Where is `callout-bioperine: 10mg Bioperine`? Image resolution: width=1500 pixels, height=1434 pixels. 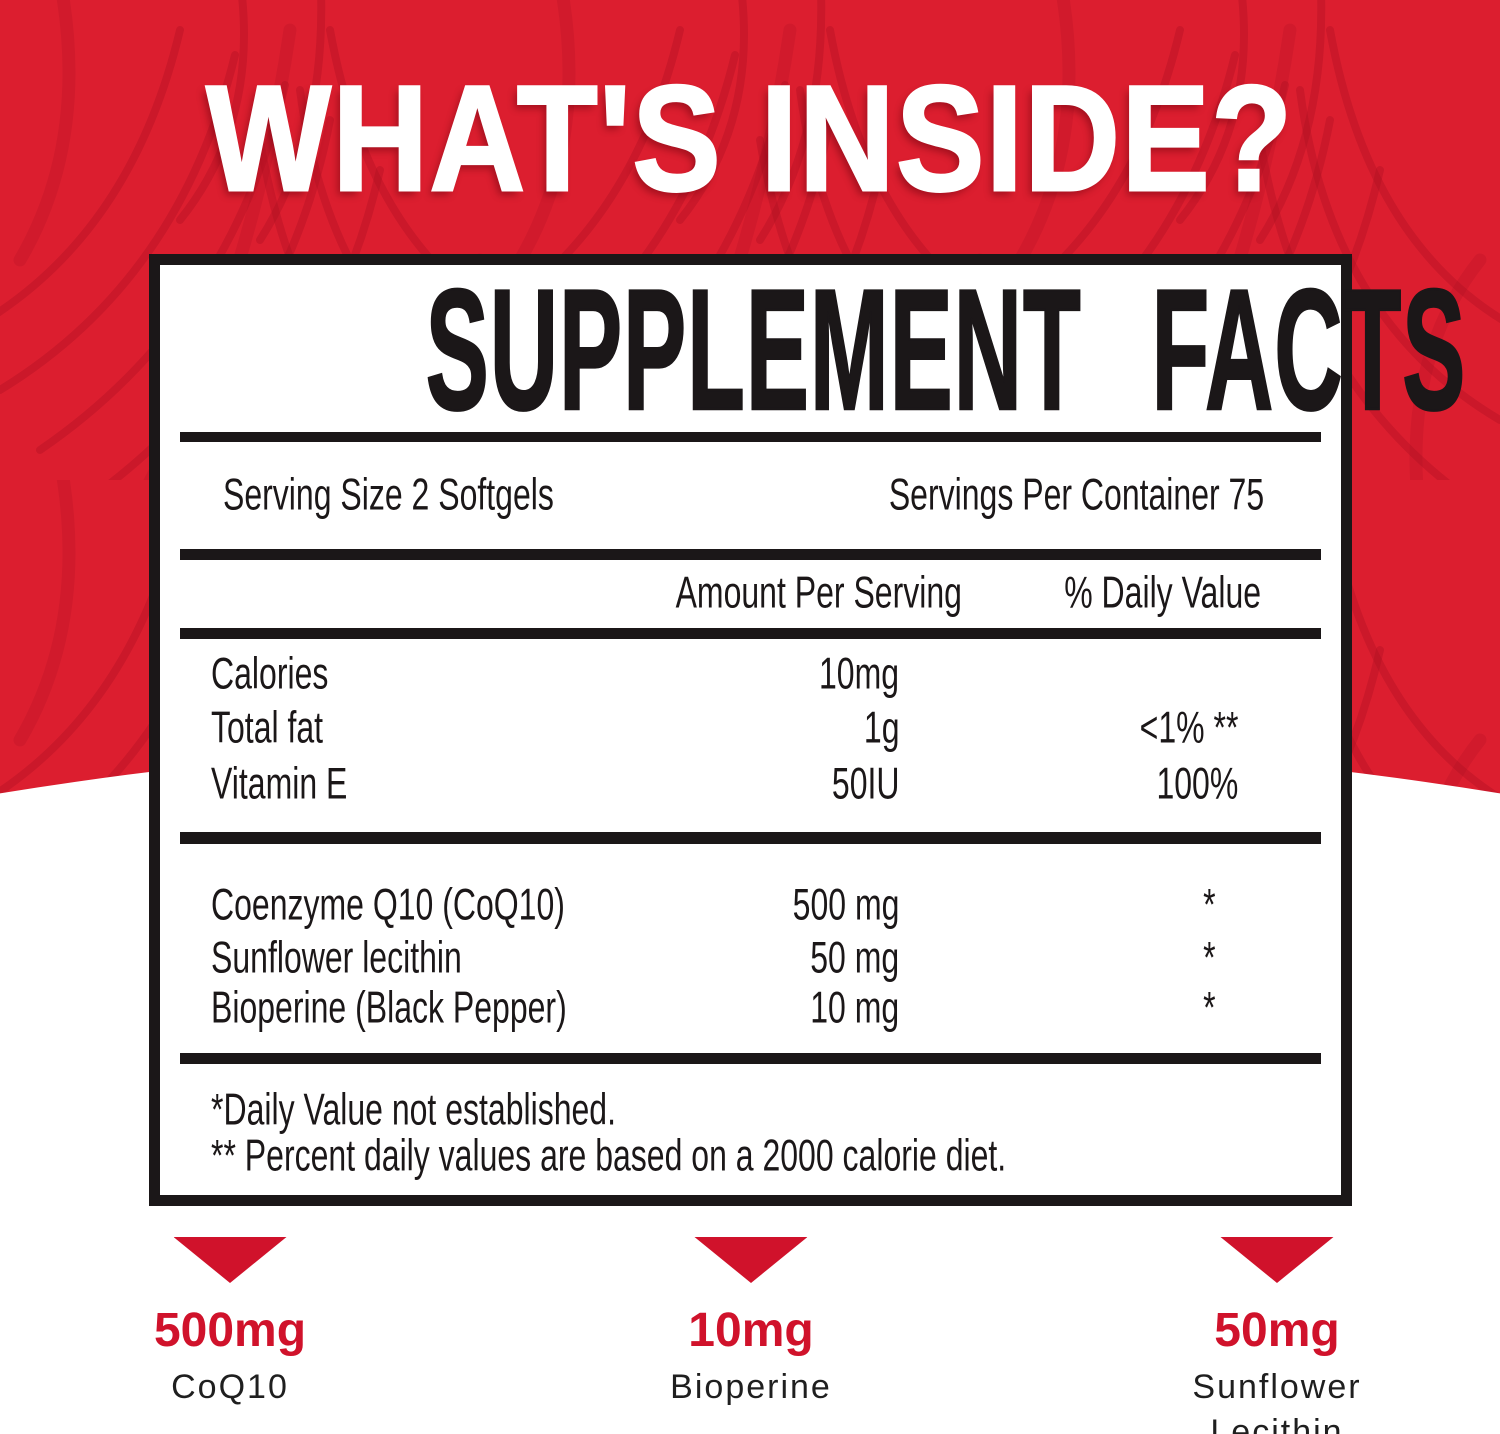
callout-bioperine: 10mg Bioperine is located at coordinates (751, 1323).